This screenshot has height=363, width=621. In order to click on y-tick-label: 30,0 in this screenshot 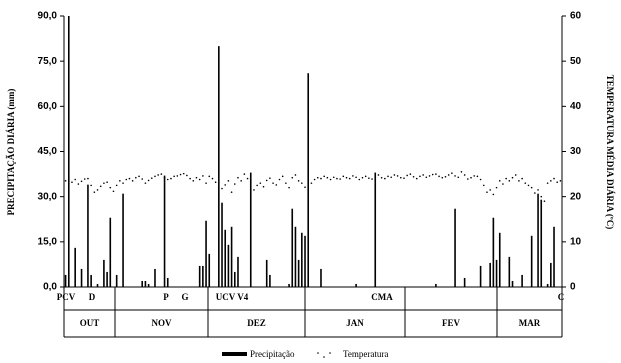, I will do `click(48, 196)`.